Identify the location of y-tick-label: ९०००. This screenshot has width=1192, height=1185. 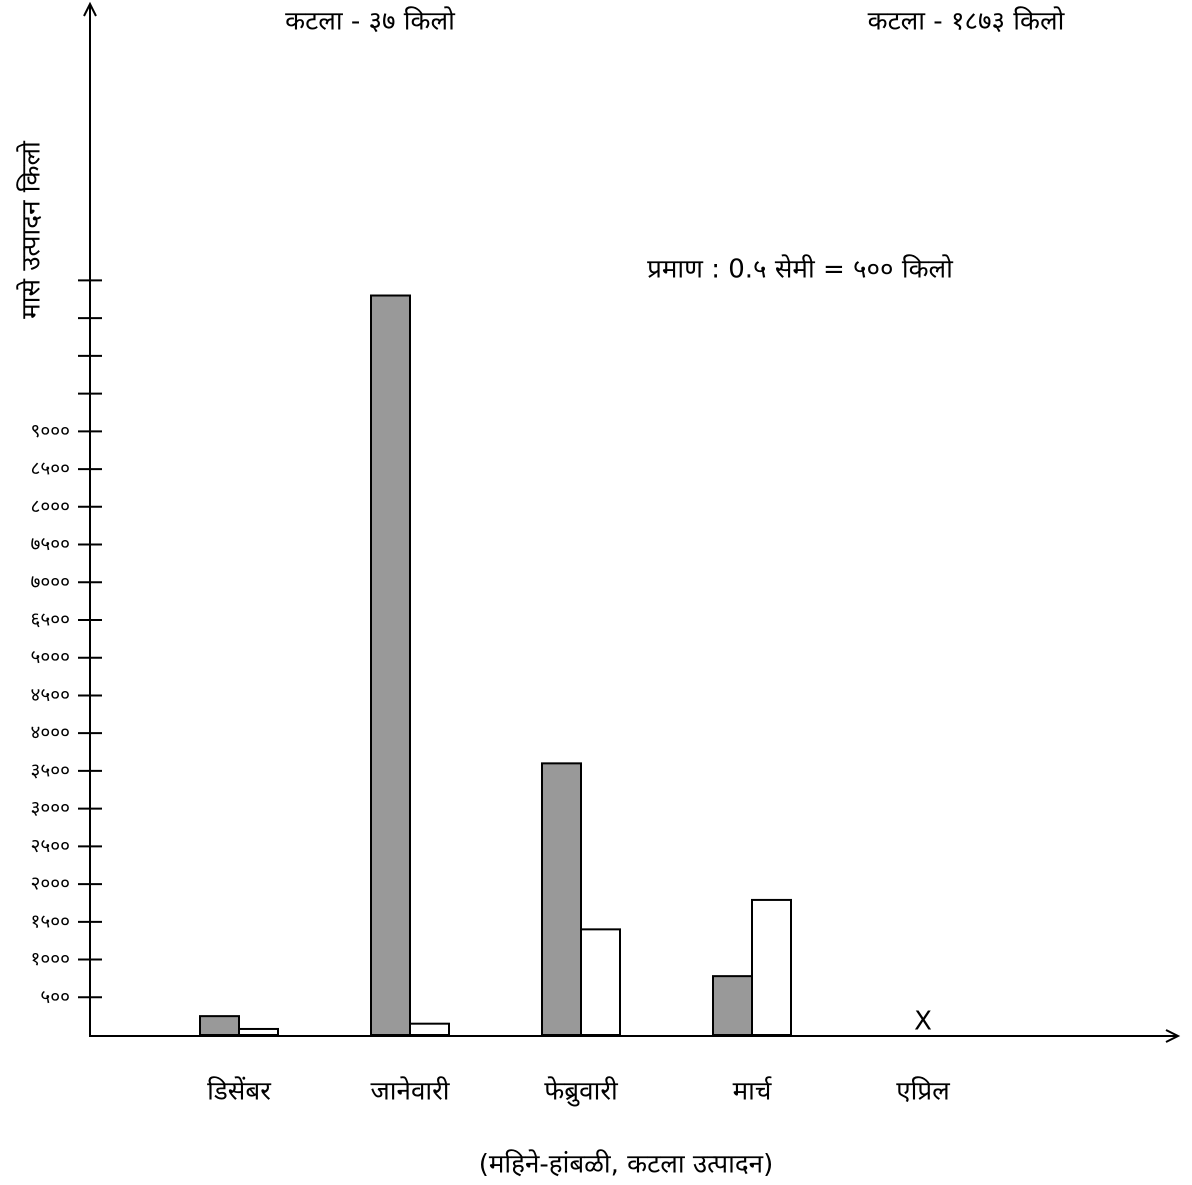
(50, 431).